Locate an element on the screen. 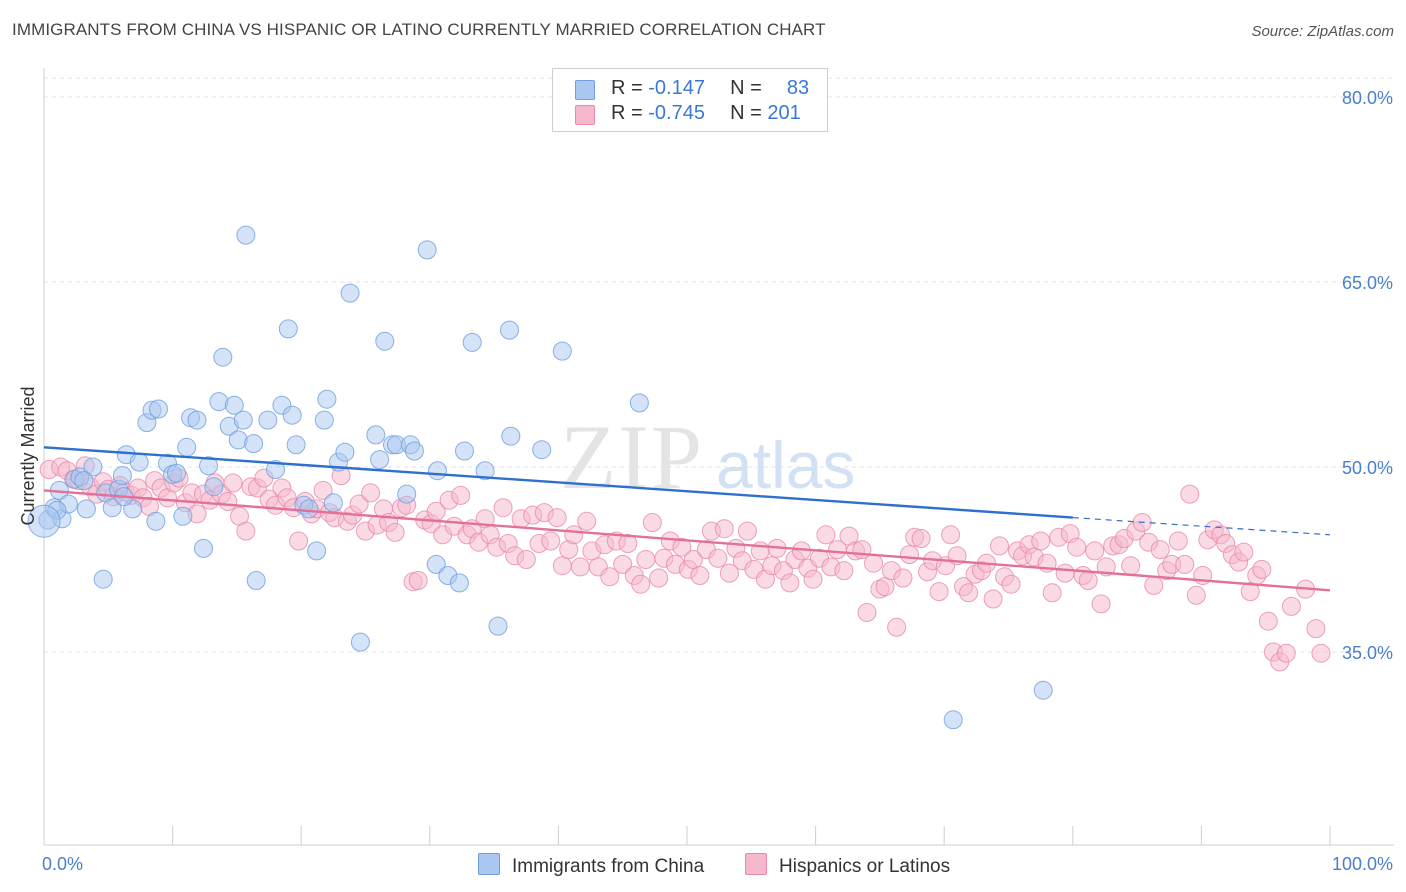 The width and height of the screenshot is (1406, 892). source-note: Source: ZipAtlas.com is located at coordinates (1322, 31).